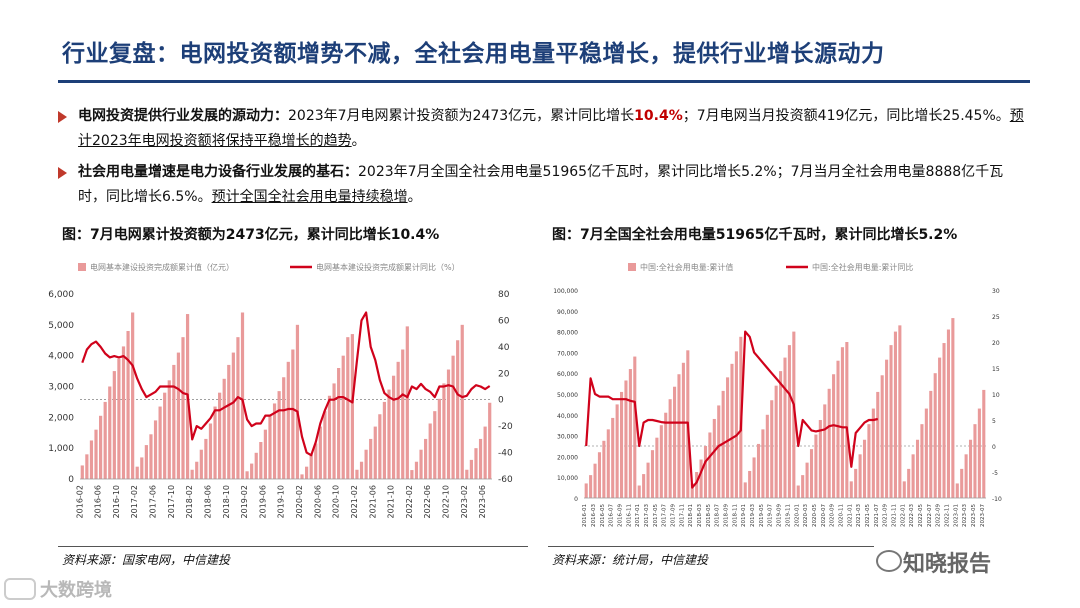  Describe the element at coordinates (983, 515) in the screenshot. I see `x-tick-label: 2023-07` at that location.